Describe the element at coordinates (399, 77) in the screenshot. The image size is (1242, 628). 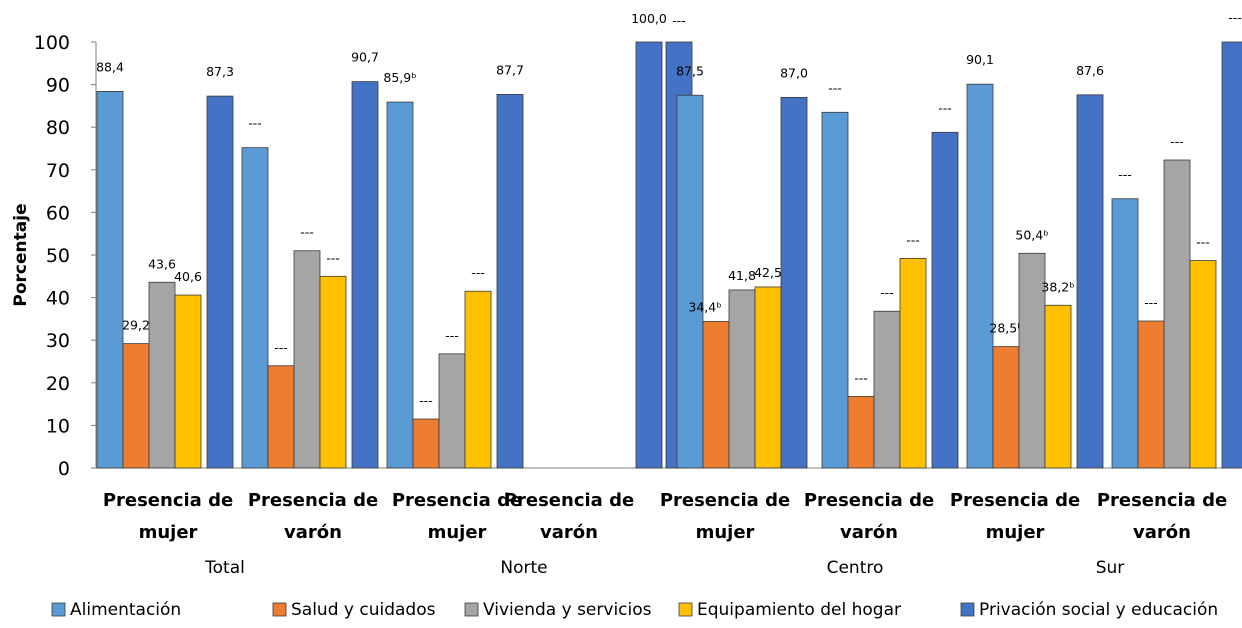
I see `data-label: 85,9ᵇ` at that location.